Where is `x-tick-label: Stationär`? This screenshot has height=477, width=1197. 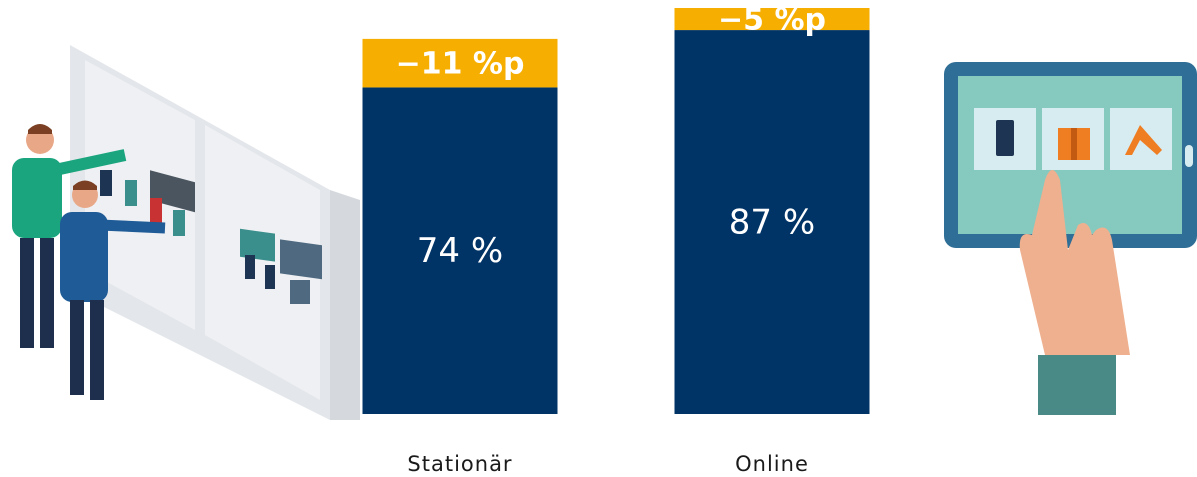
x-tick-label: Stationär is located at coordinates (459, 464).